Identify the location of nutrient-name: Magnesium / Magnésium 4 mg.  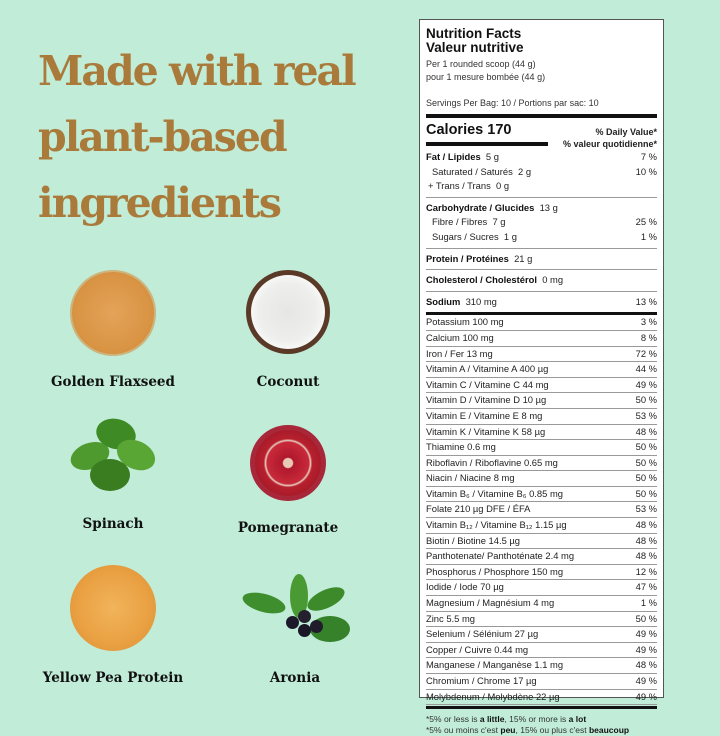
(490, 603).